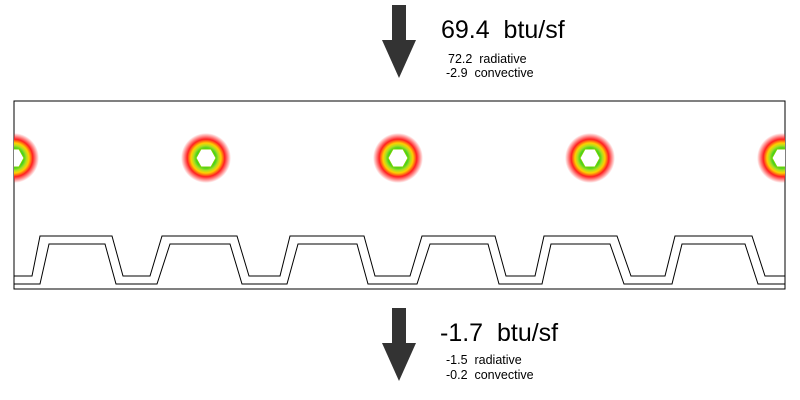 The width and height of the screenshot is (800, 400). I want to click on bottom-flux-radiative: -1.5 radiative, so click(484, 360).